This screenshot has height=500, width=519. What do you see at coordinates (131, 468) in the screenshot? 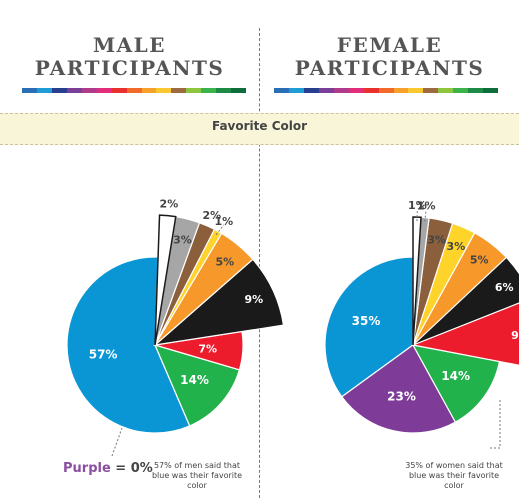
I see `purple-value: = 0%` at bounding box center [131, 468].